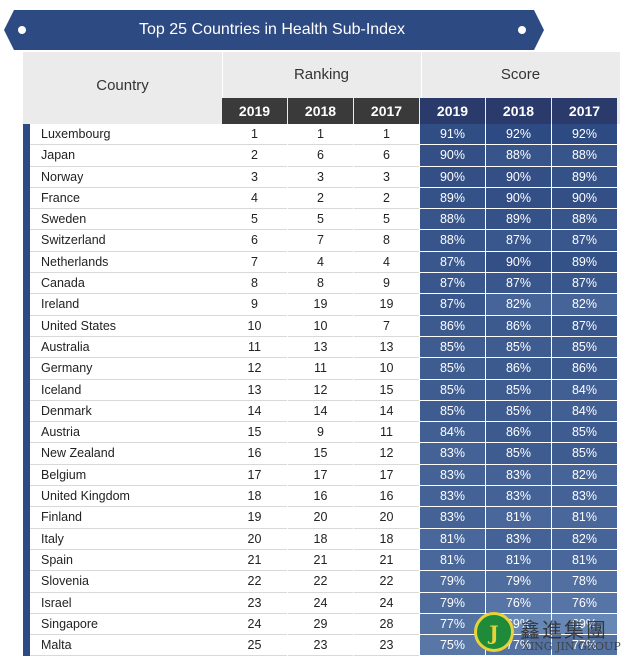 Image resolution: width=628 pixels, height=665 pixels. What do you see at coordinates (126, 454) in the screenshot?
I see `country-cell: New Zealand` at bounding box center [126, 454].